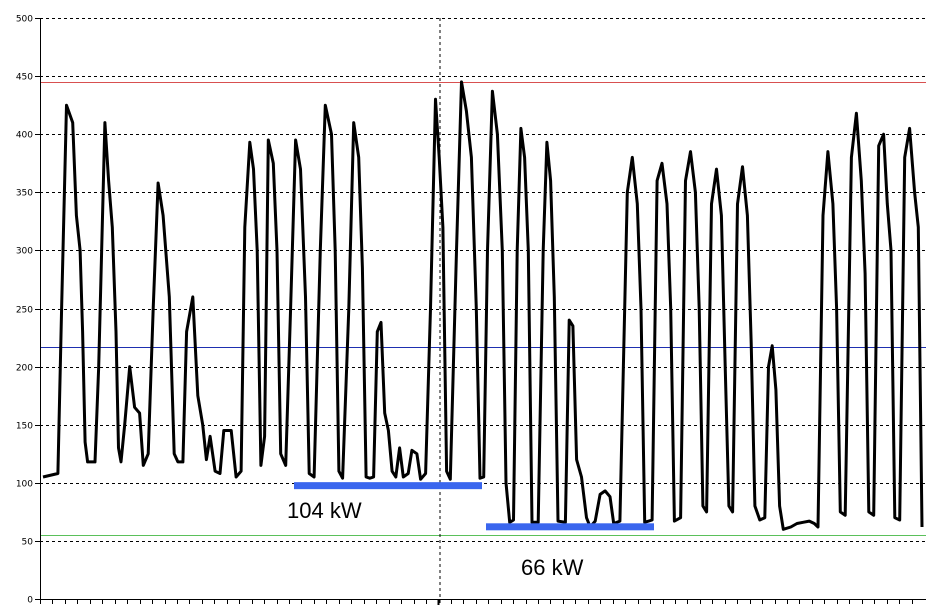 Image resolution: width=926 pixels, height=605 pixels. Describe the element at coordinates (476, 602) in the screenshot. I see `x-axis-ticks` at that location.